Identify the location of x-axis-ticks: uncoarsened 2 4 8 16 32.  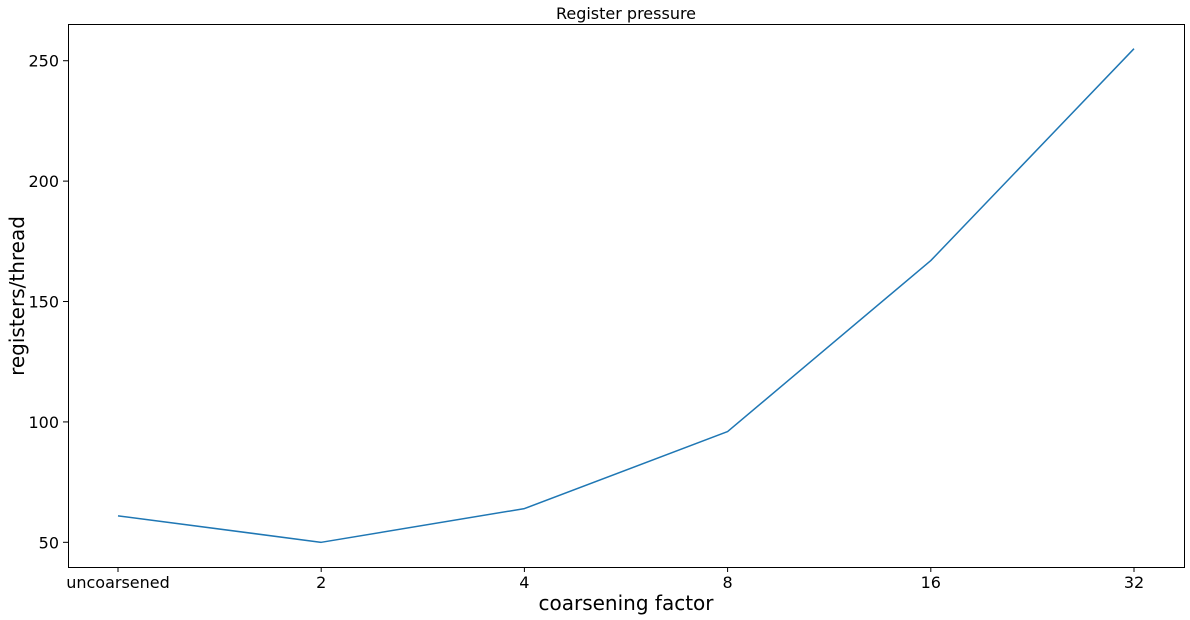
(605, 579).